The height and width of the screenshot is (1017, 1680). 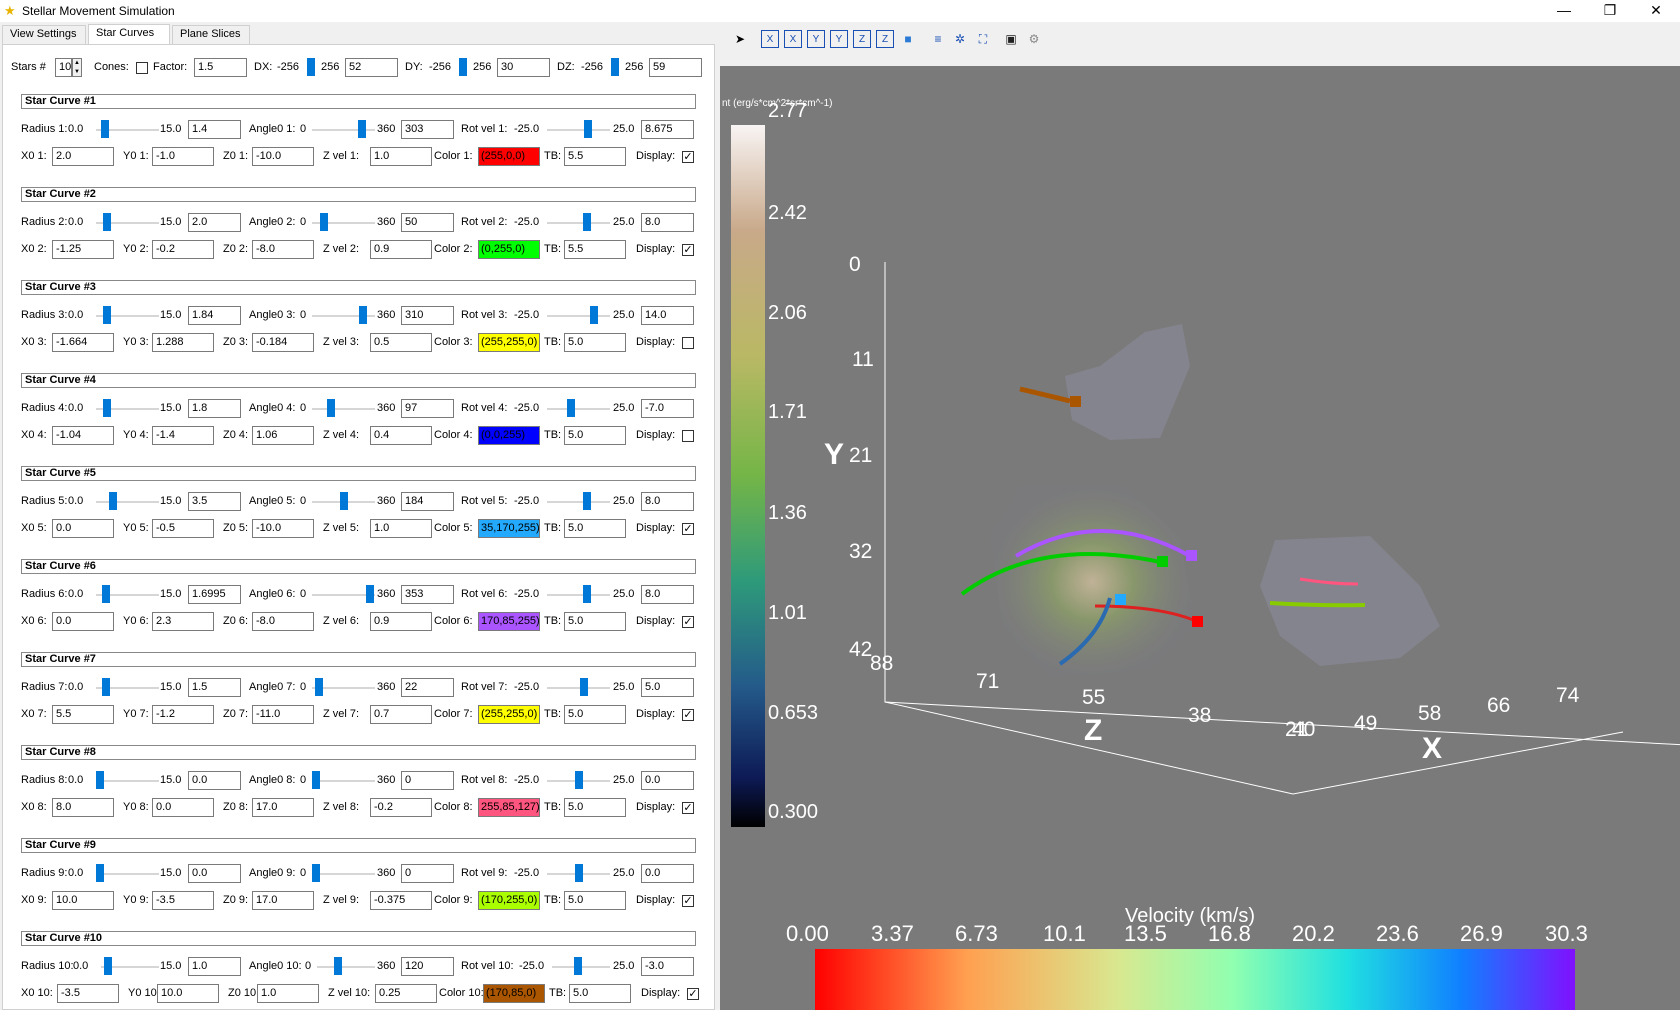 What do you see at coordinates (211, 34) in the screenshot?
I see `tab-plane-slices: Plane Slices` at bounding box center [211, 34].